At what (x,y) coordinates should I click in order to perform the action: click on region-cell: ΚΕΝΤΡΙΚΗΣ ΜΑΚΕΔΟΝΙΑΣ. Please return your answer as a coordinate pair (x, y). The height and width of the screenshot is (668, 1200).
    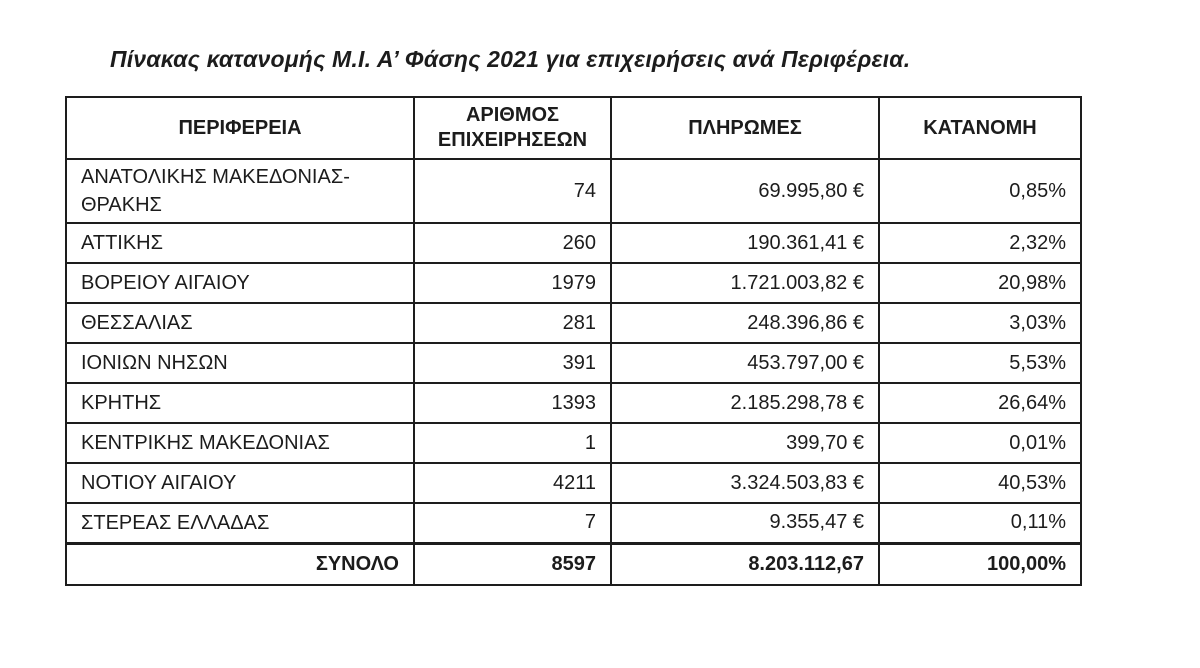
    Looking at the image, I should click on (240, 443).